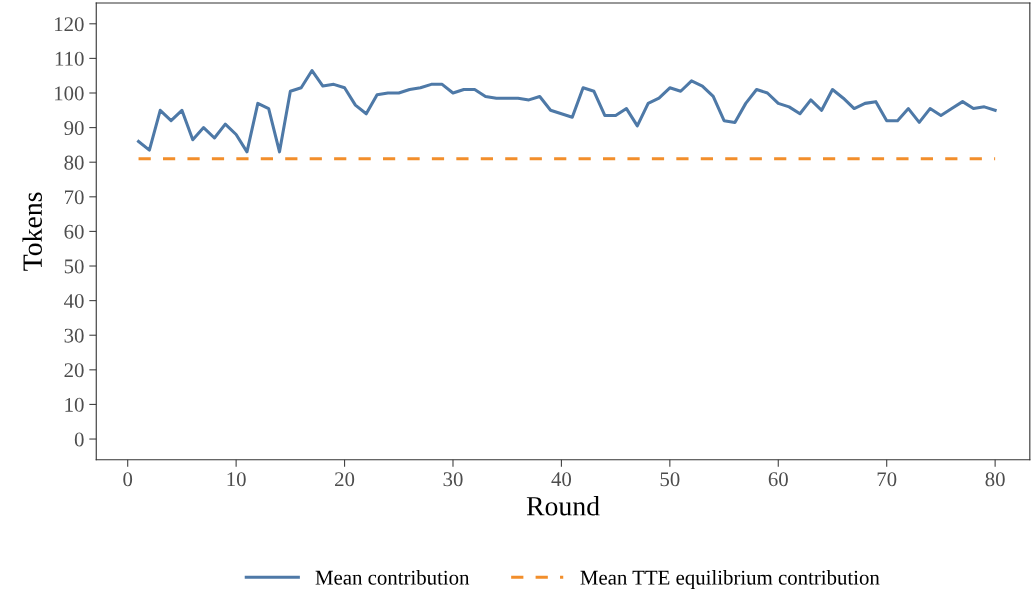 Image resolution: width=1035 pixels, height=605 pixels. Describe the element at coordinates (32, 231) in the screenshot. I see `y-axis-title: Tokens` at that location.